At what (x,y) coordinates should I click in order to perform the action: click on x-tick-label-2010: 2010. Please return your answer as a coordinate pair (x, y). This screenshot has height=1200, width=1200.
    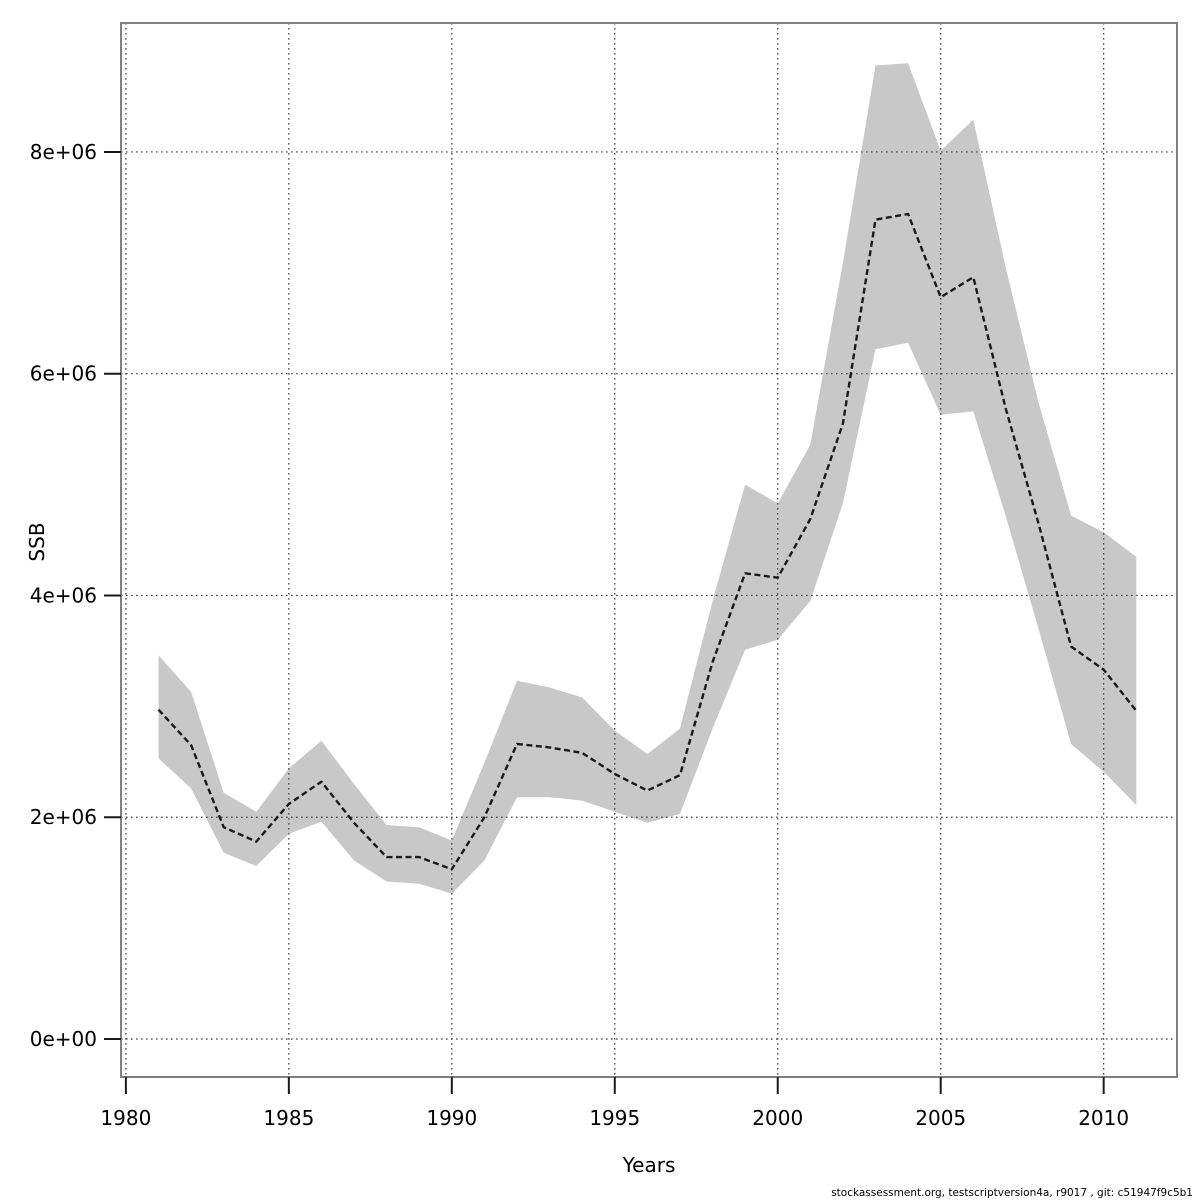
    Looking at the image, I should click on (1103, 1118).